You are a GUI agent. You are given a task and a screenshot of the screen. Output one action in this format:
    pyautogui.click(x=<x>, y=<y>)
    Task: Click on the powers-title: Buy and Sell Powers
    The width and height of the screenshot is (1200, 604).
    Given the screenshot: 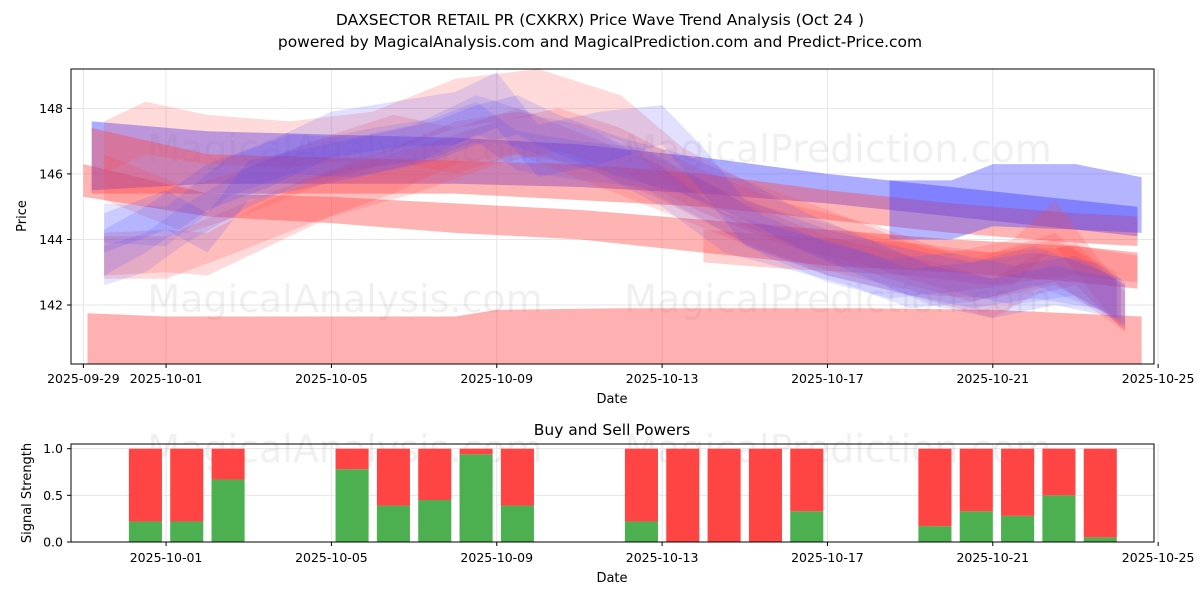 What is the action you would take?
    pyautogui.click(x=612, y=430)
    